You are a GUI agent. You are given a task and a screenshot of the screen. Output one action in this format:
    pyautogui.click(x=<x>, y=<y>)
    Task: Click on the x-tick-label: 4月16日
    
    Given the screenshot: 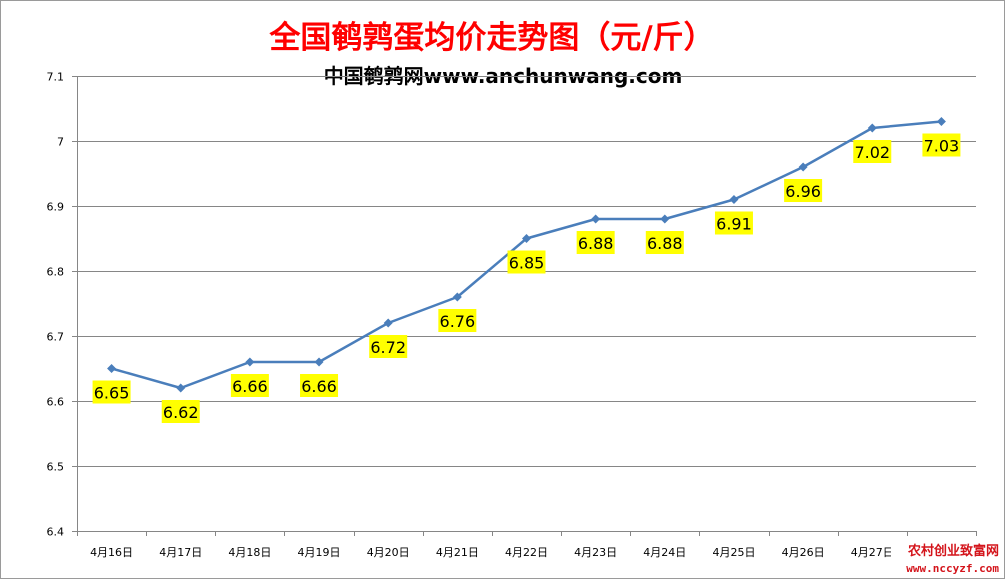 What is the action you would take?
    pyautogui.click(x=111, y=552)
    